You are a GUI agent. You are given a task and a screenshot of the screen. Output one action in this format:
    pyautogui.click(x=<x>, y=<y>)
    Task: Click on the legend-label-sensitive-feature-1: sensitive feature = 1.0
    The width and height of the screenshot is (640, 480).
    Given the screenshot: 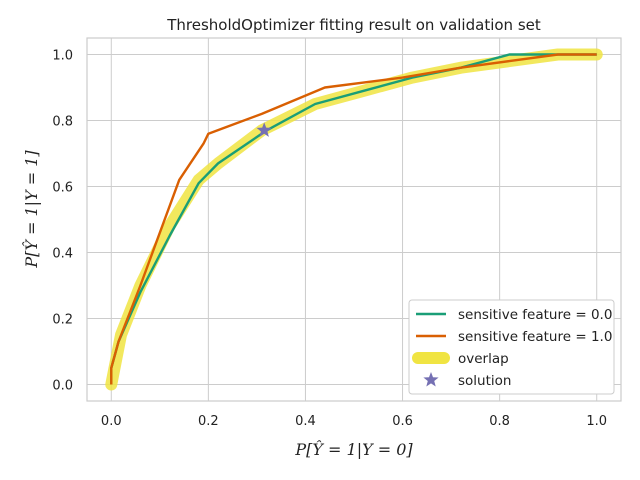 What is the action you would take?
    pyautogui.click(x=535, y=337)
    